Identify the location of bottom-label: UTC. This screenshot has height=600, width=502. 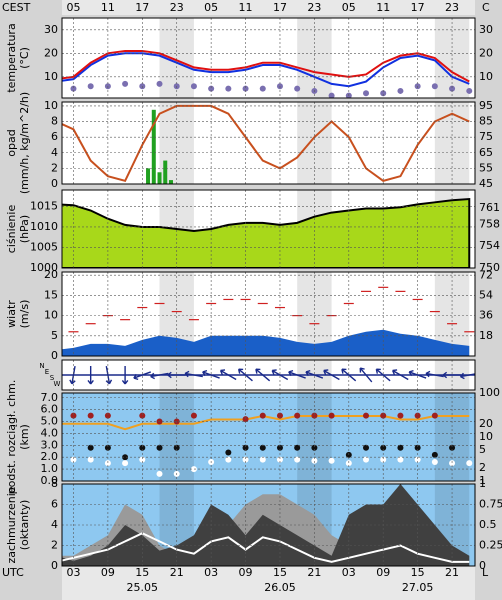
(13, 572).